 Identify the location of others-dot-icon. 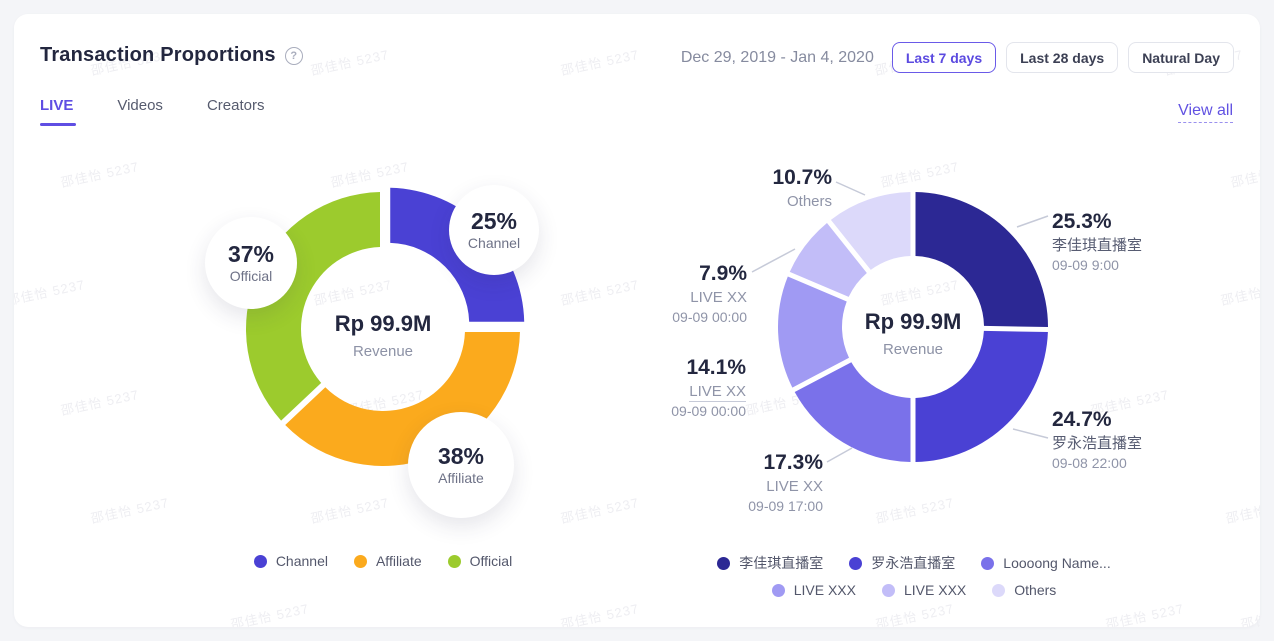
(999, 590).